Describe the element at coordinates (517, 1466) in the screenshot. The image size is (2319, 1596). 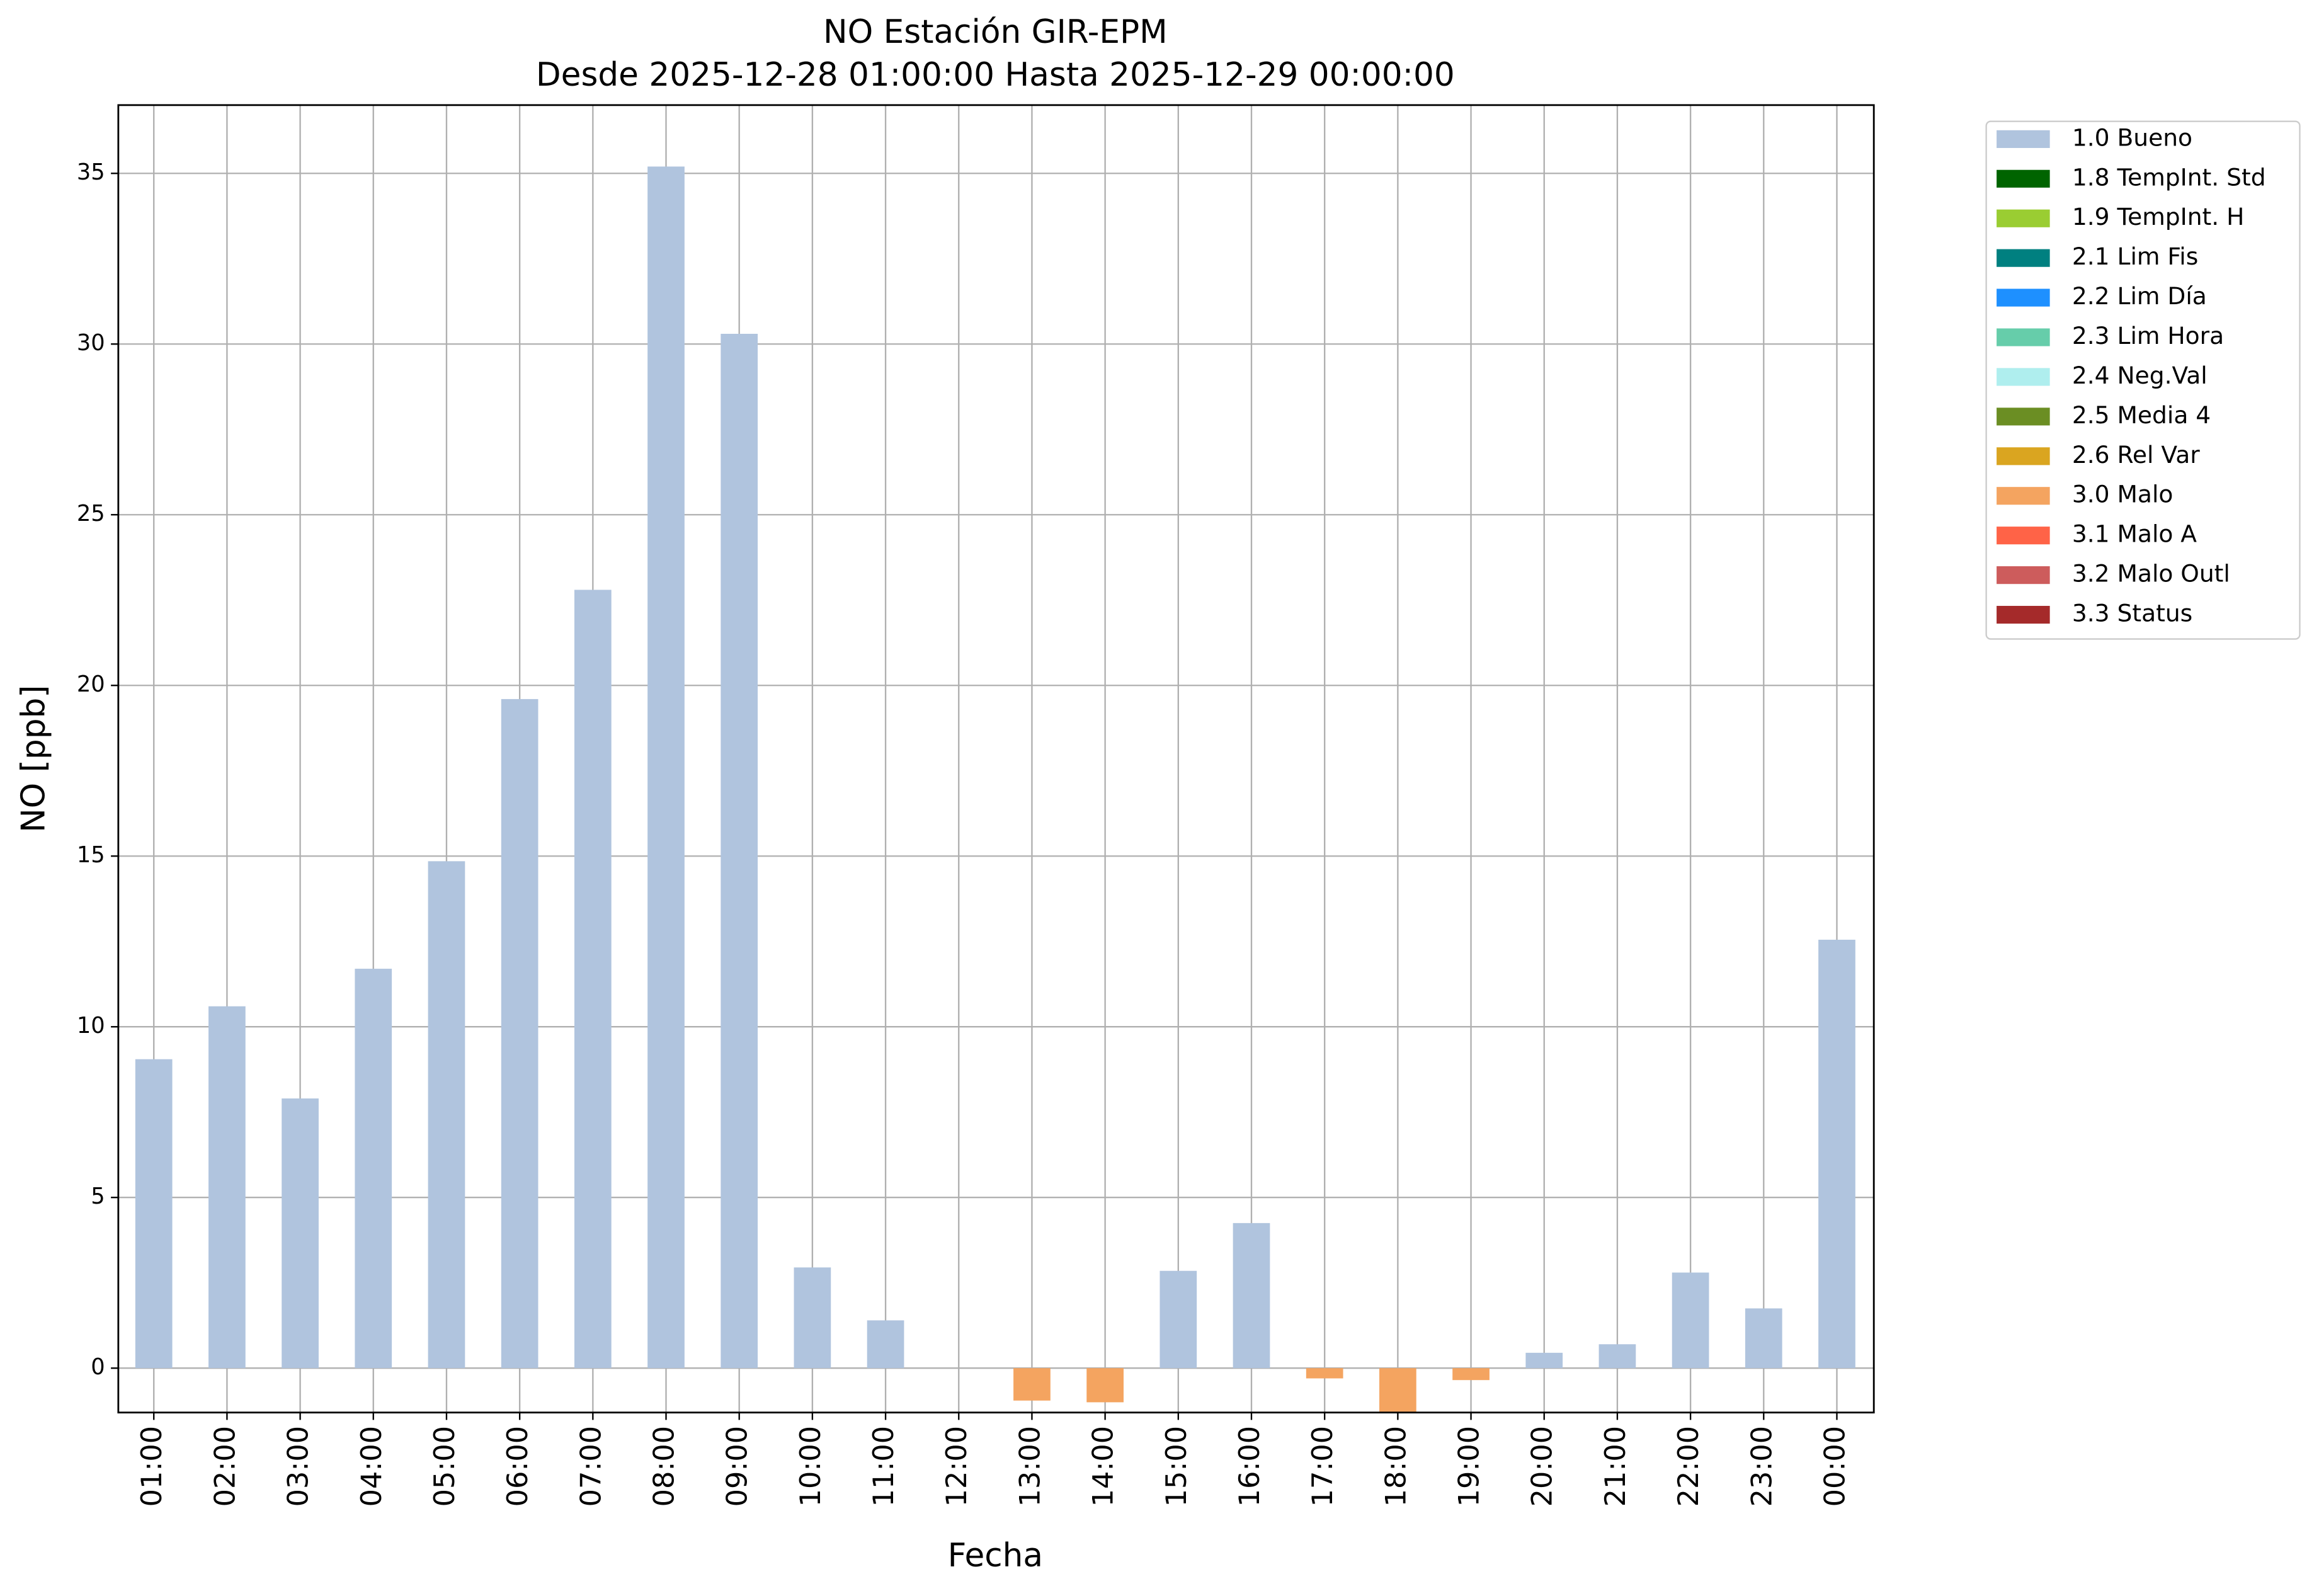
I see `x-tick-label: 06:00` at that location.